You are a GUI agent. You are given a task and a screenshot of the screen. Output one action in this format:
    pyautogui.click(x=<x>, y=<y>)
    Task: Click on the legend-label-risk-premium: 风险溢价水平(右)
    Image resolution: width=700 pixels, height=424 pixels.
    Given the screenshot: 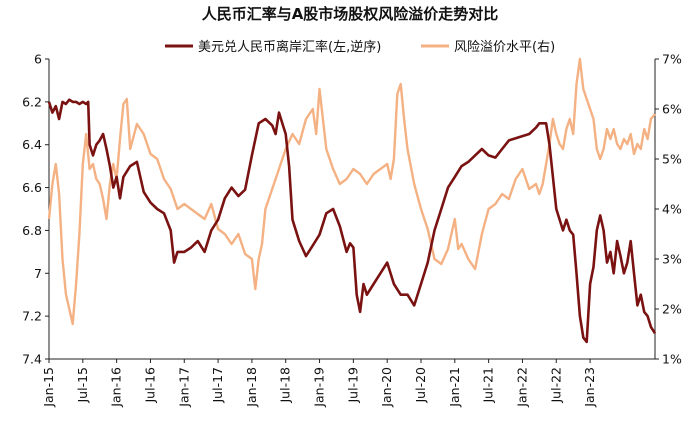 What is the action you would take?
    pyautogui.click(x=504, y=47)
    